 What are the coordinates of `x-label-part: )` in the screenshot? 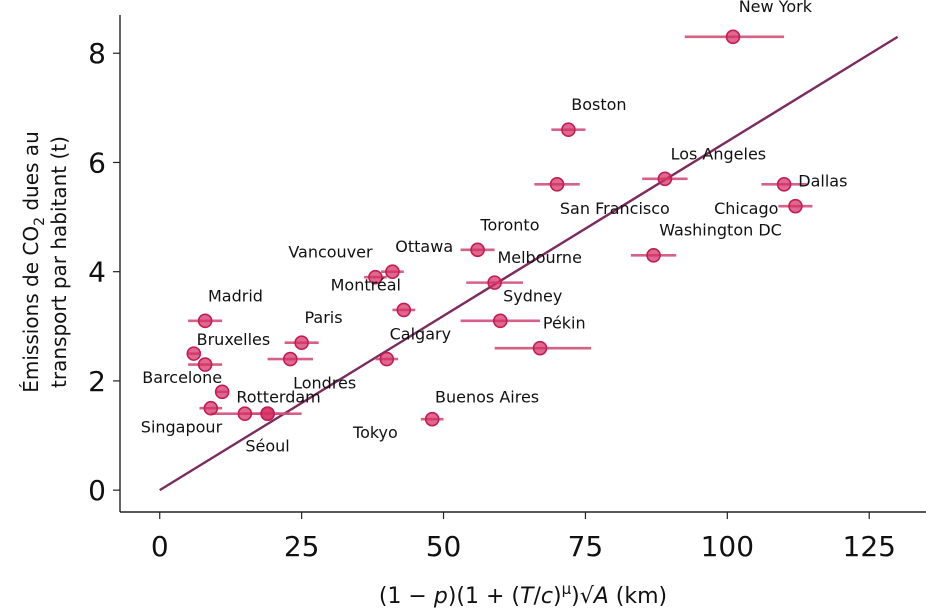 It's located at (557, 596).